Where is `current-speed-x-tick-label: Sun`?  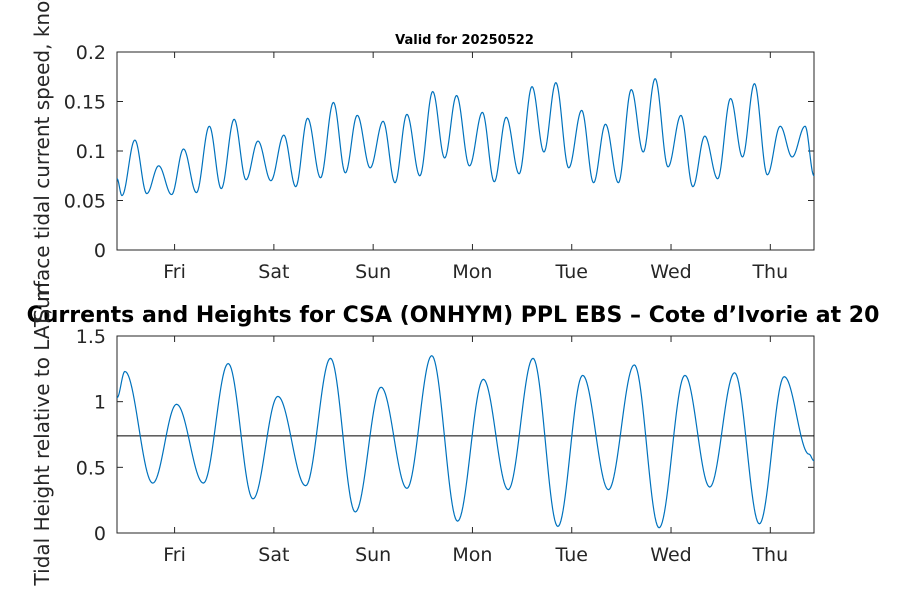
current-speed-x-tick-label: Sun is located at coordinates (373, 272).